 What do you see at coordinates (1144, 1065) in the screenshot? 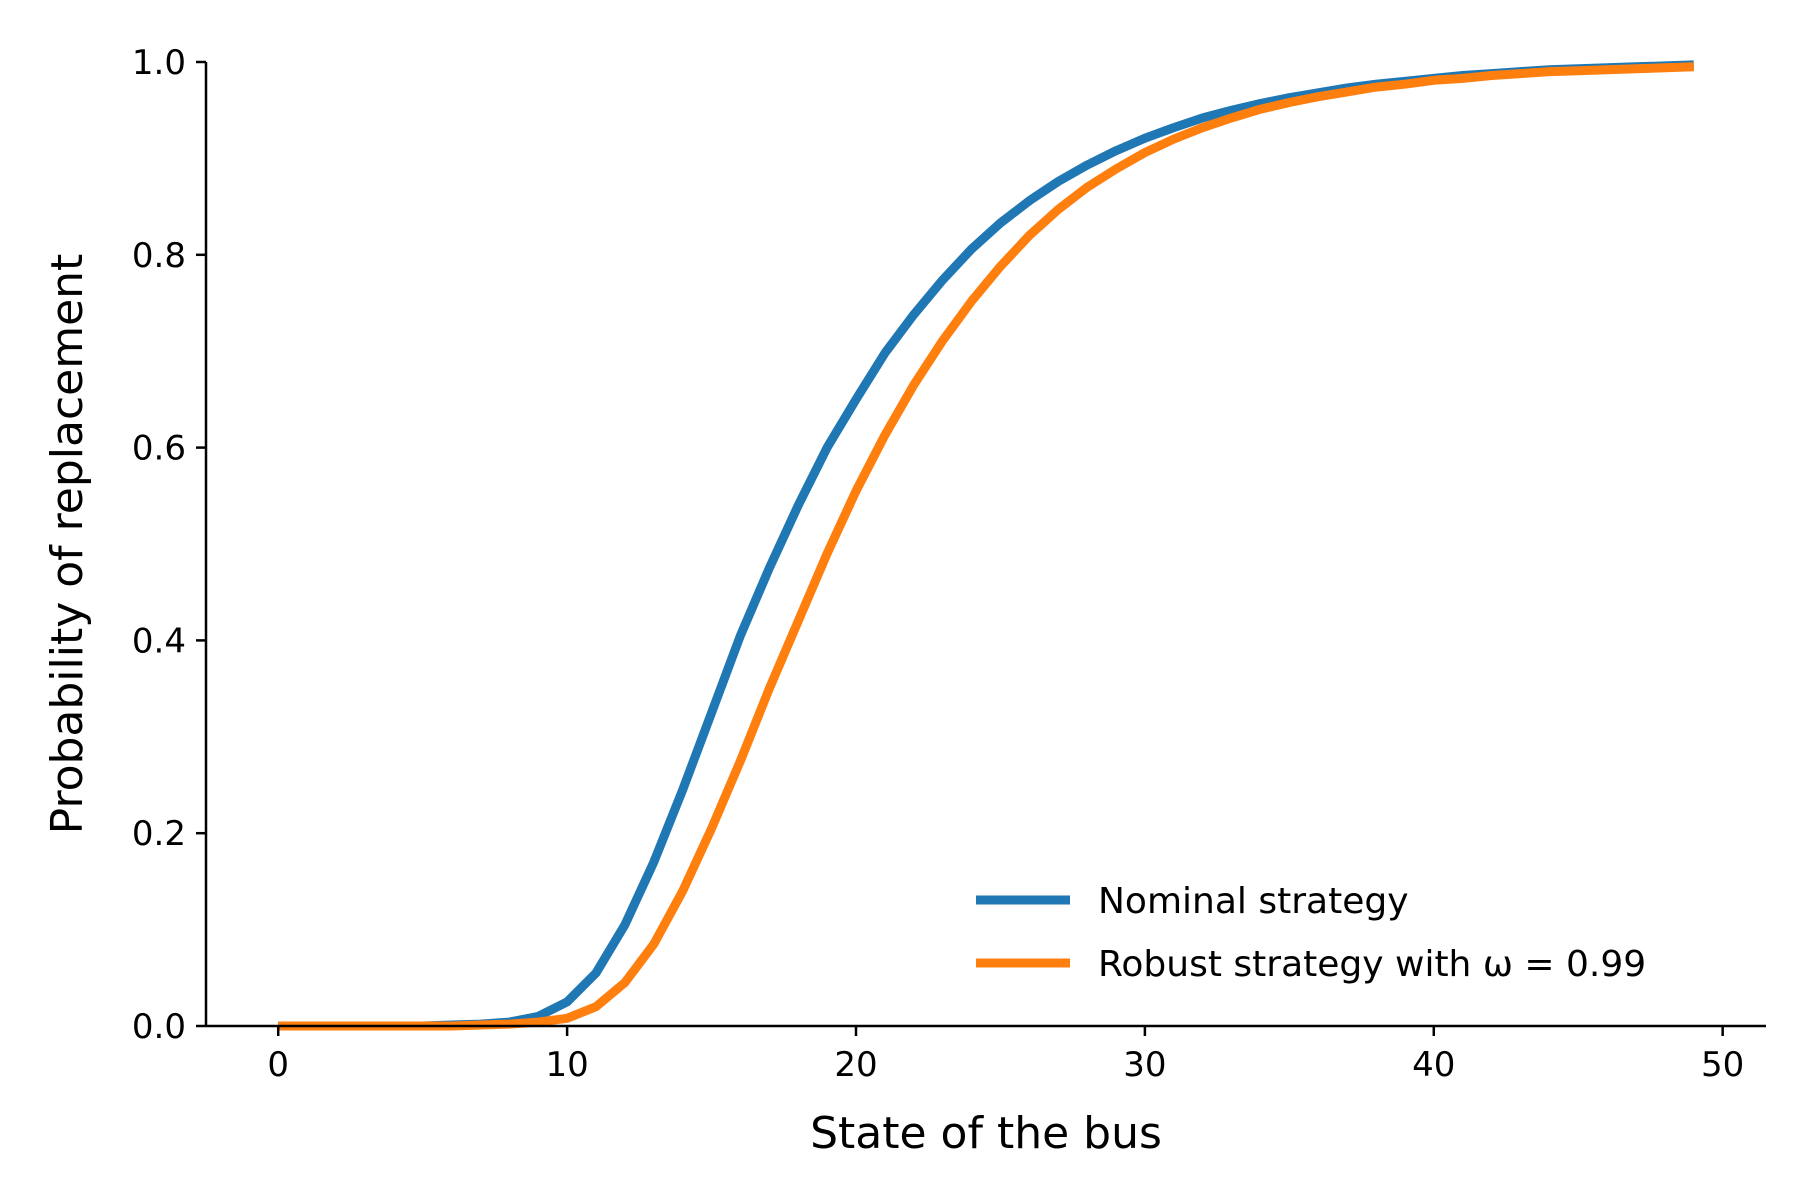
I see `x-tick-label: 30` at bounding box center [1144, 1065].